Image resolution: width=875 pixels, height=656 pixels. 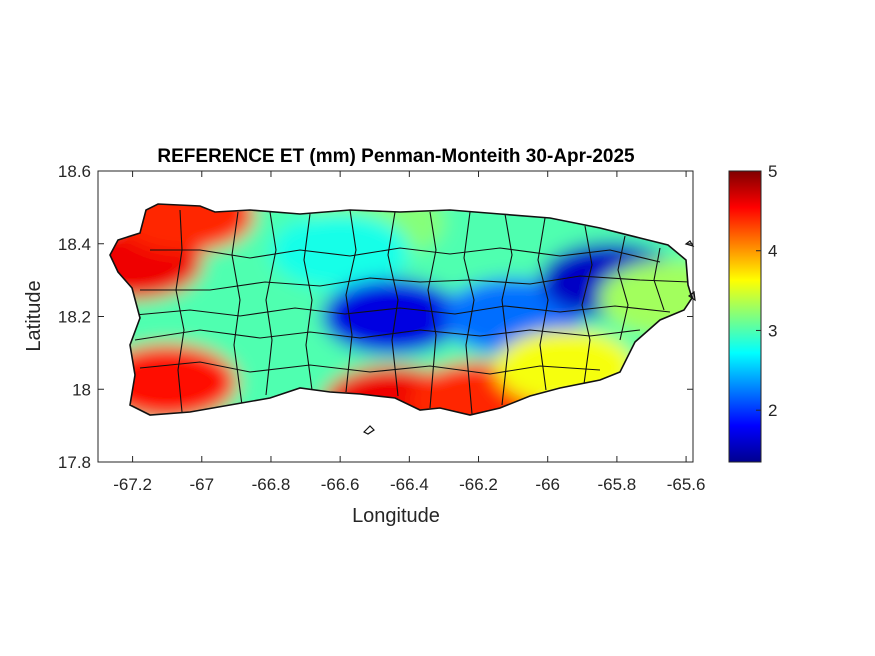 What do you see at coordinates (74, 244) in the screenshot?
I see `y-tick-label: 18.4` at bounding box center [74, 244].